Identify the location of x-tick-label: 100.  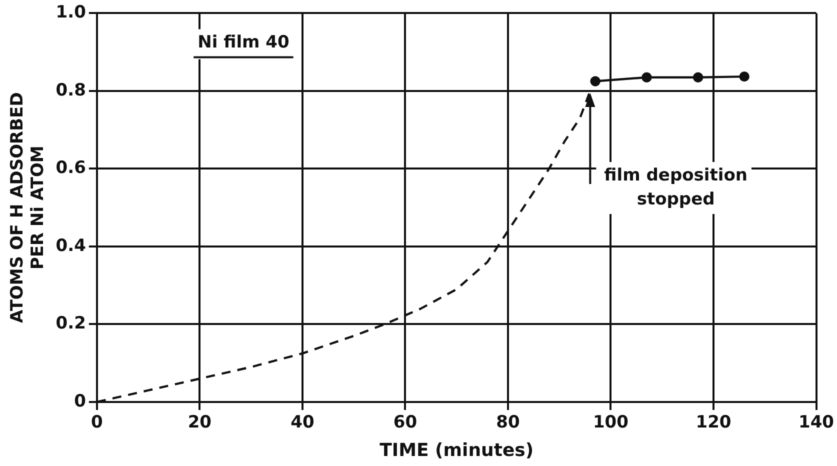
(610, 422).